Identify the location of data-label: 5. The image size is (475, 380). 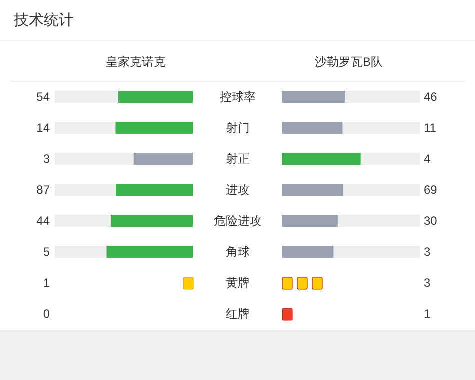
(46, 252).